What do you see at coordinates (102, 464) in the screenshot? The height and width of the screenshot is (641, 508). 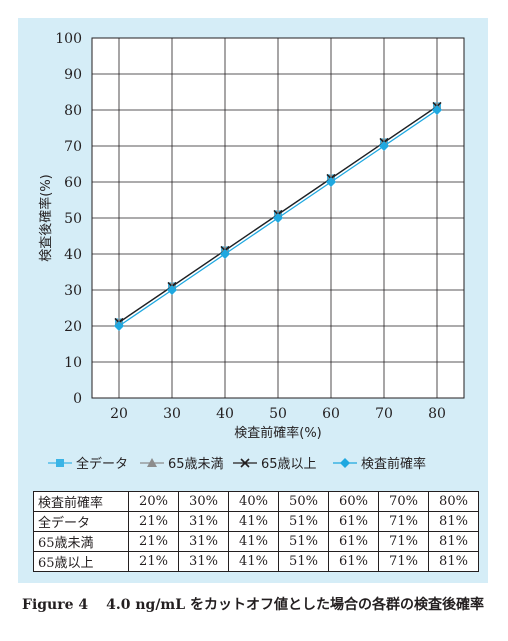 I see `legend-label: 全データ` at bounding box center [102, 464].